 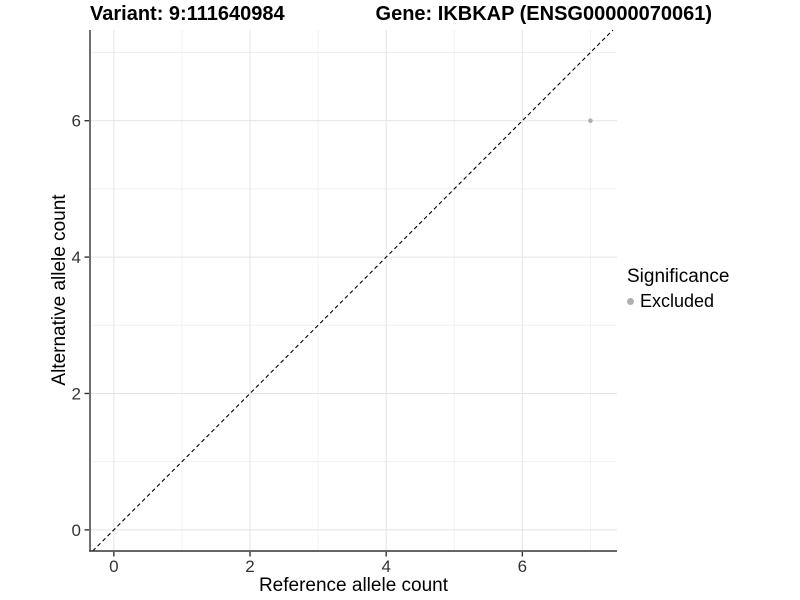 I want to click on x-axis-title: Reference allele count, so click(x=353, y=585).